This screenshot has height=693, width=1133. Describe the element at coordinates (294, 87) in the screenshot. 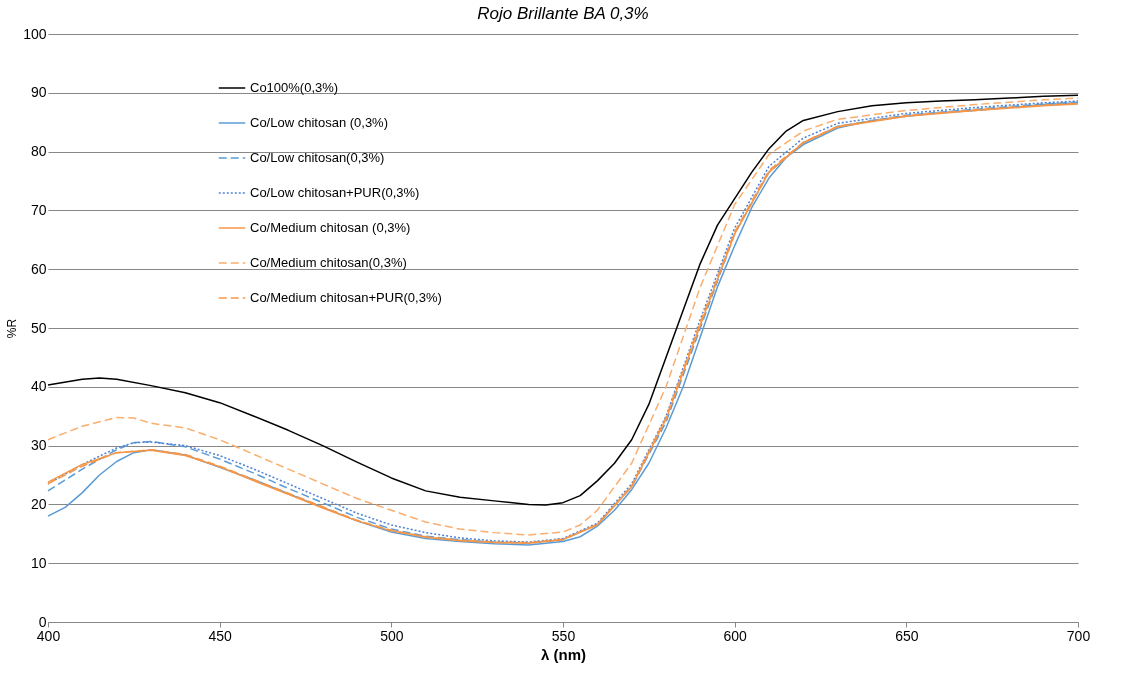

I see `legend-label: Co100%(0,3%)` at that location.